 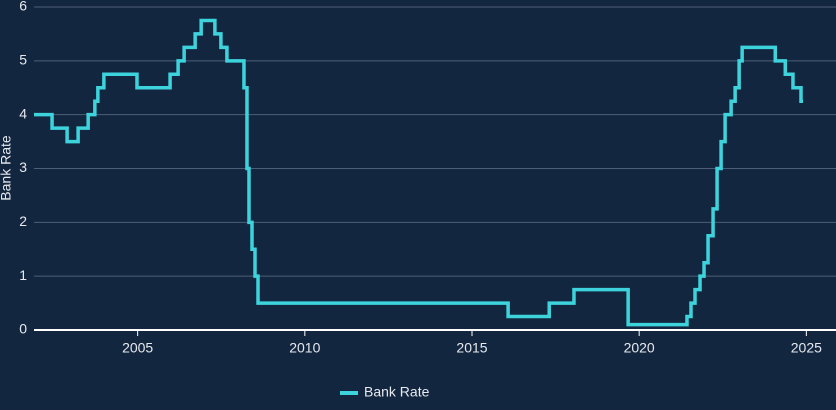 What do you see at coordinates (304, 348) in the screenshot?
I see `x-tick-label: 2010` at bounding box center [304, 348].